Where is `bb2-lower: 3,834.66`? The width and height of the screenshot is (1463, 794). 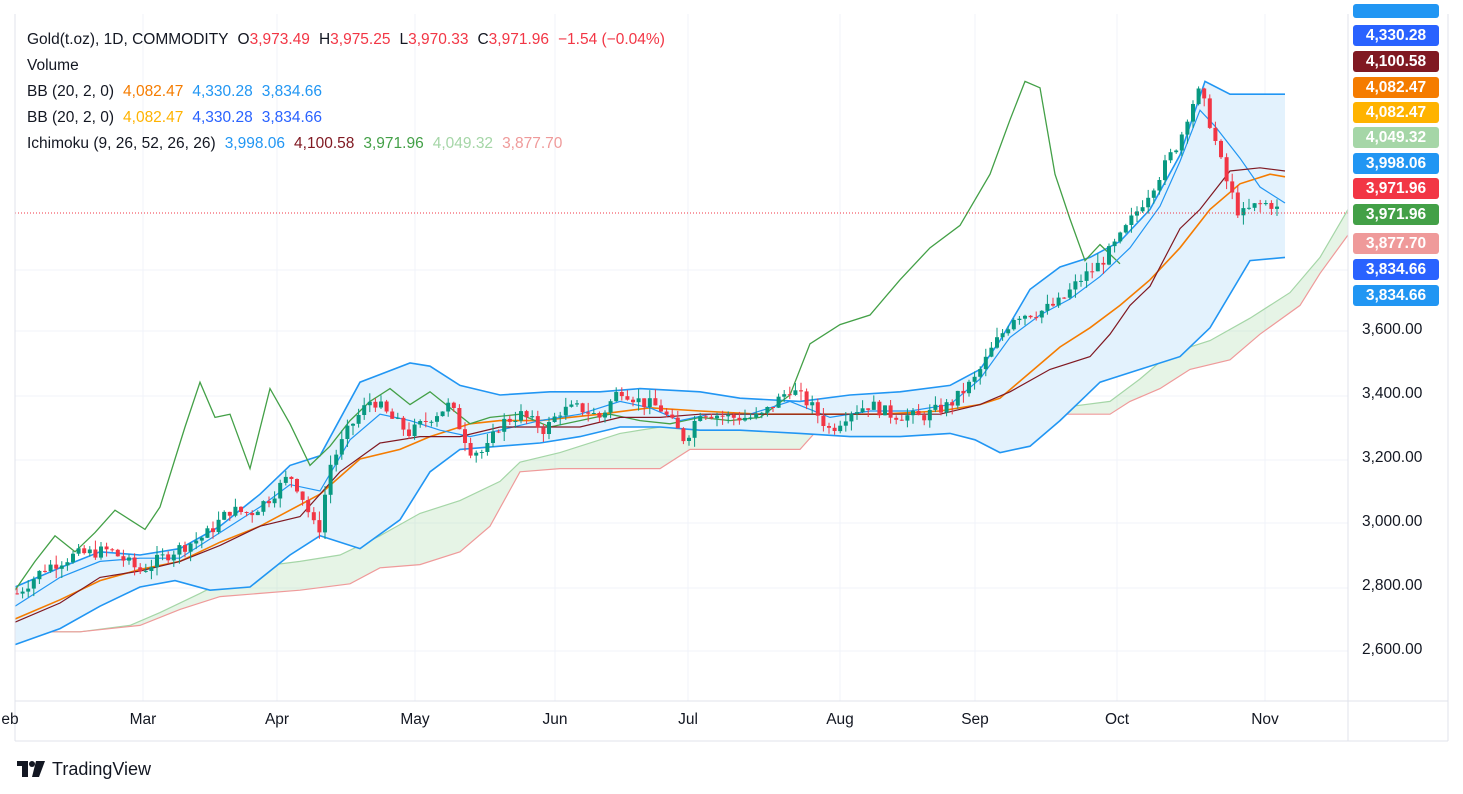 bb2-lower: 3,834.66 is located at coordinates (292, 117).